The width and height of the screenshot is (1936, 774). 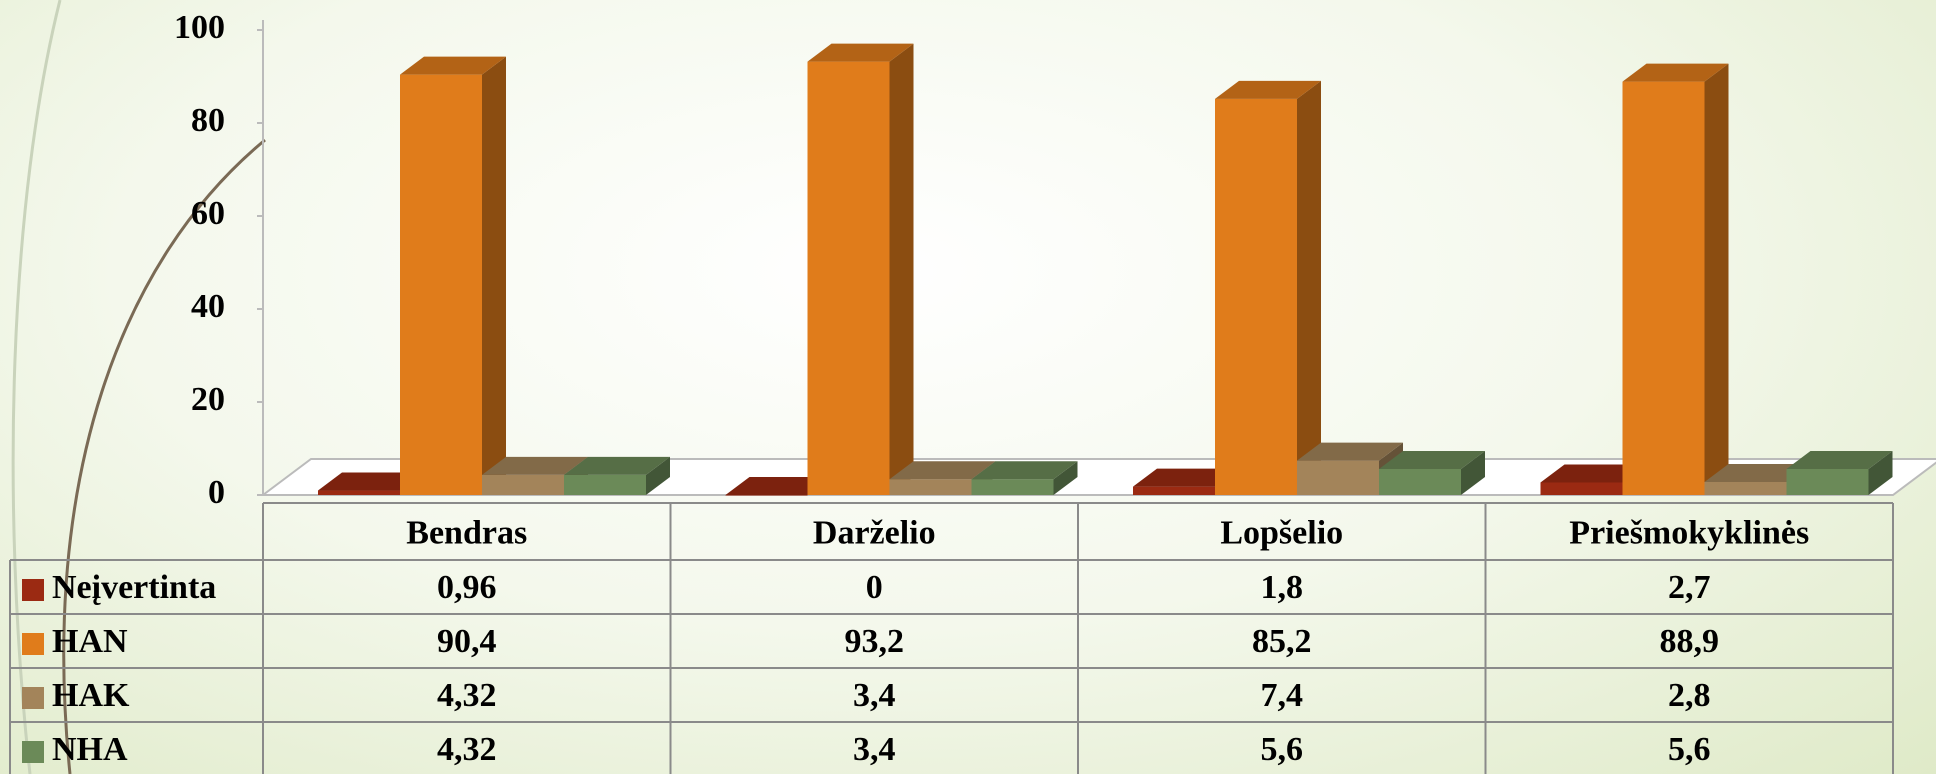 What do you see at coordinates (208, 399) in the screenshot?
I see `y-tick-label: 20` at bounding box center [208, 399].